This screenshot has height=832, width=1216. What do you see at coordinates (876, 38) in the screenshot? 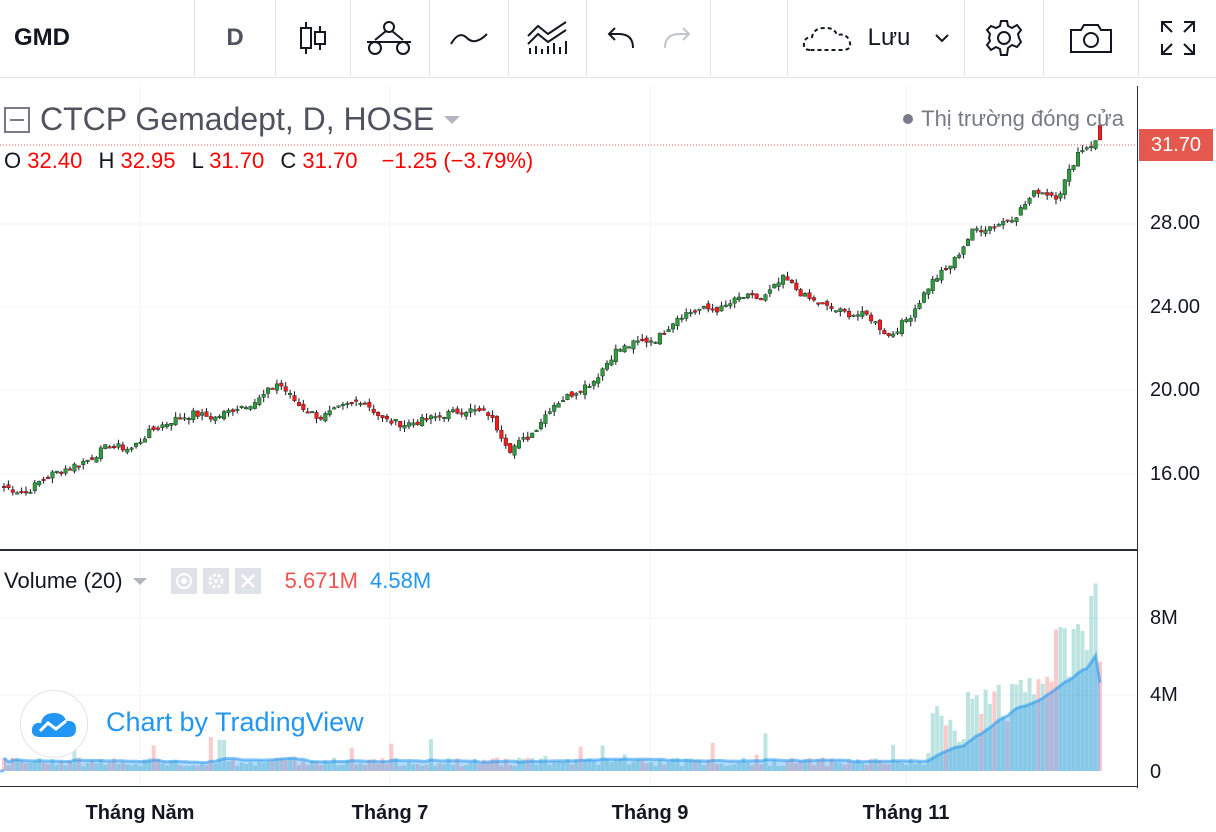
I see `save-layout-button: Lưu` at bounding box center [876, 38].